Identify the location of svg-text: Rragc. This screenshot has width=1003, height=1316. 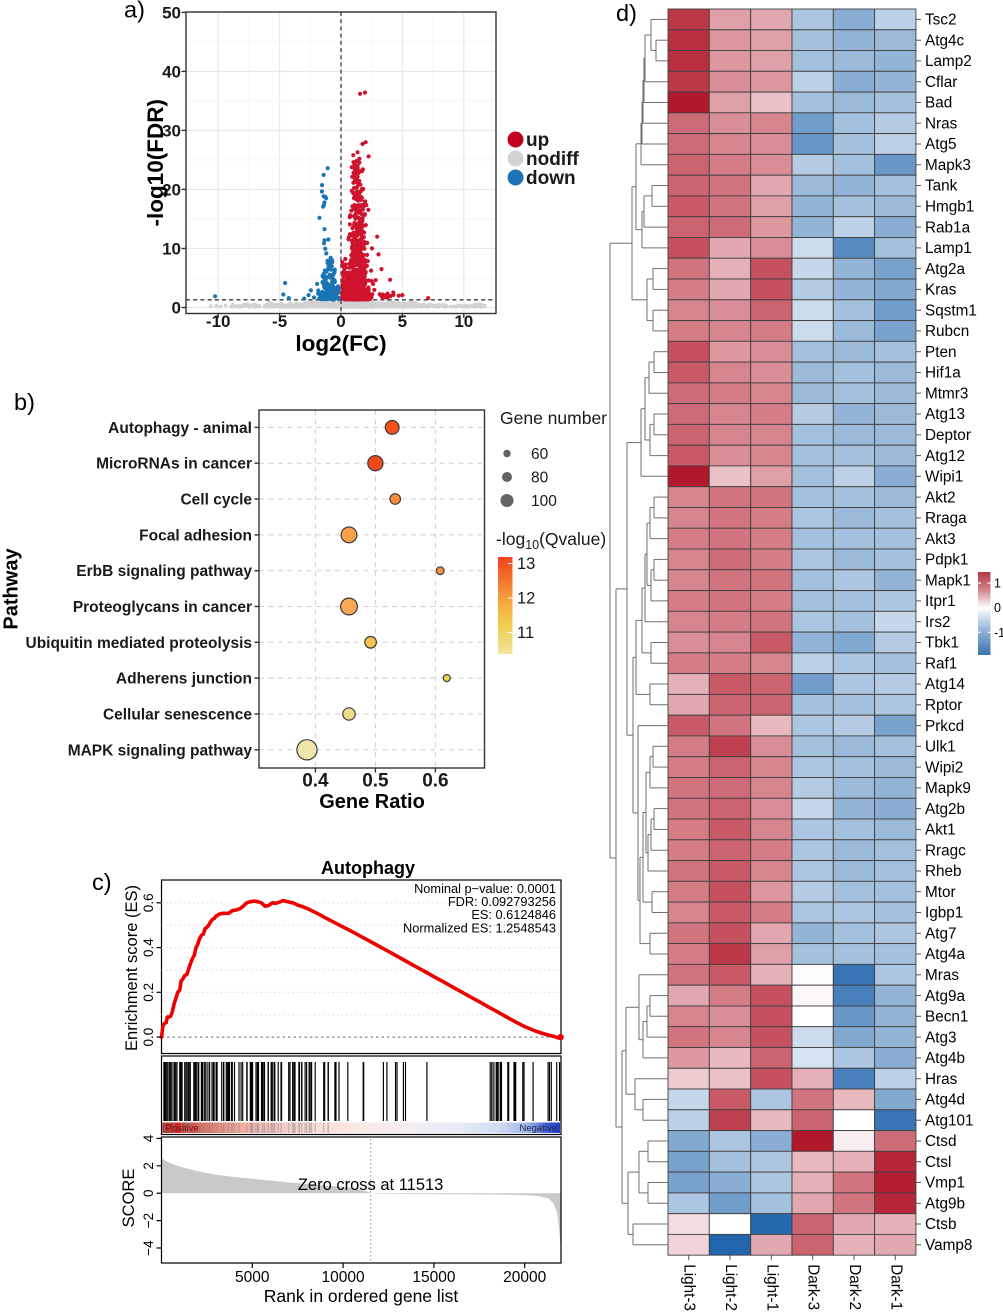
(945, 850).